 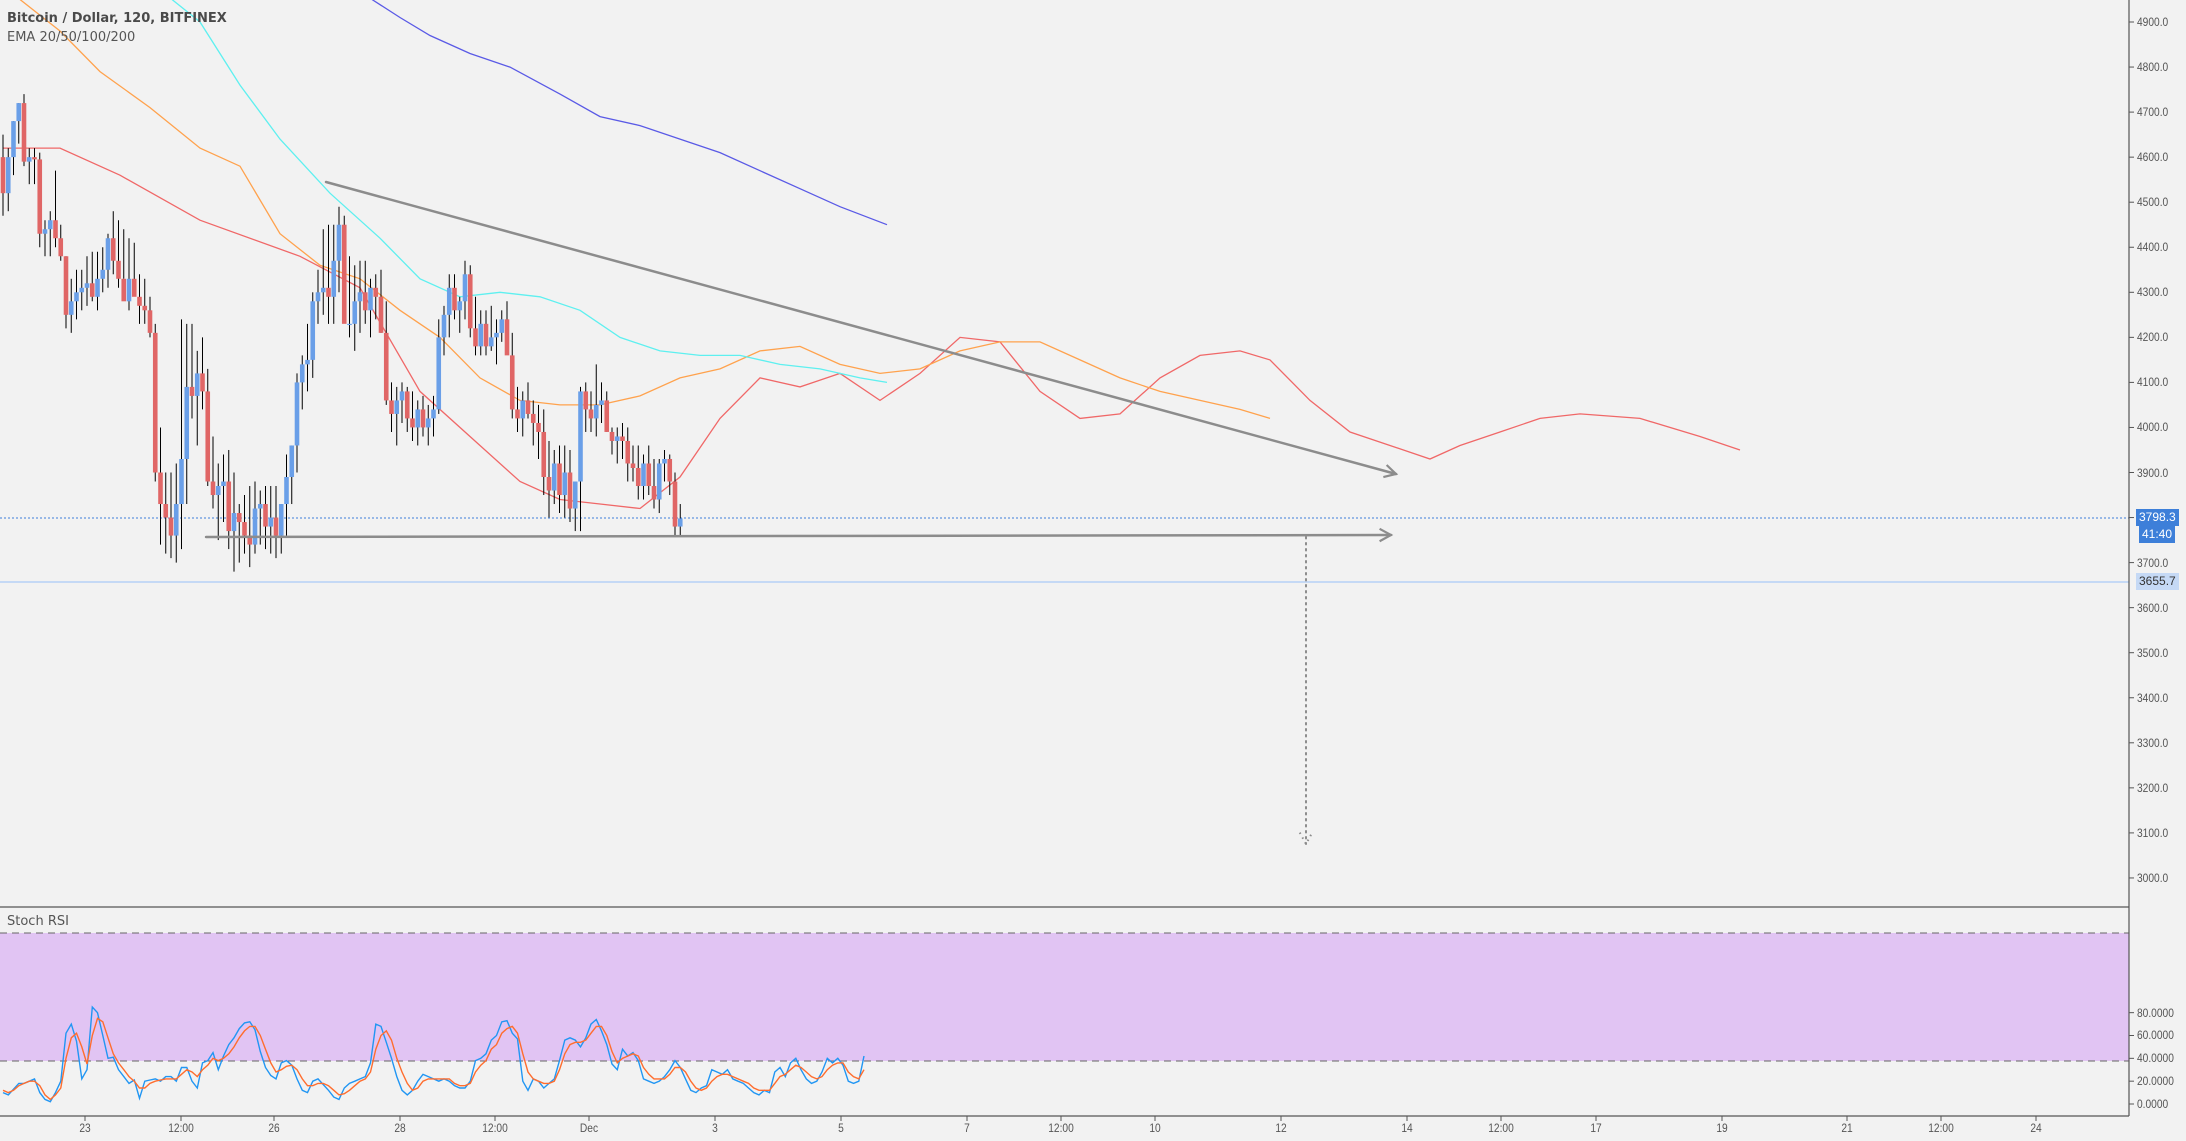 I want to click on price-tick-label: 4800.0, so click(x=2153, y=67).